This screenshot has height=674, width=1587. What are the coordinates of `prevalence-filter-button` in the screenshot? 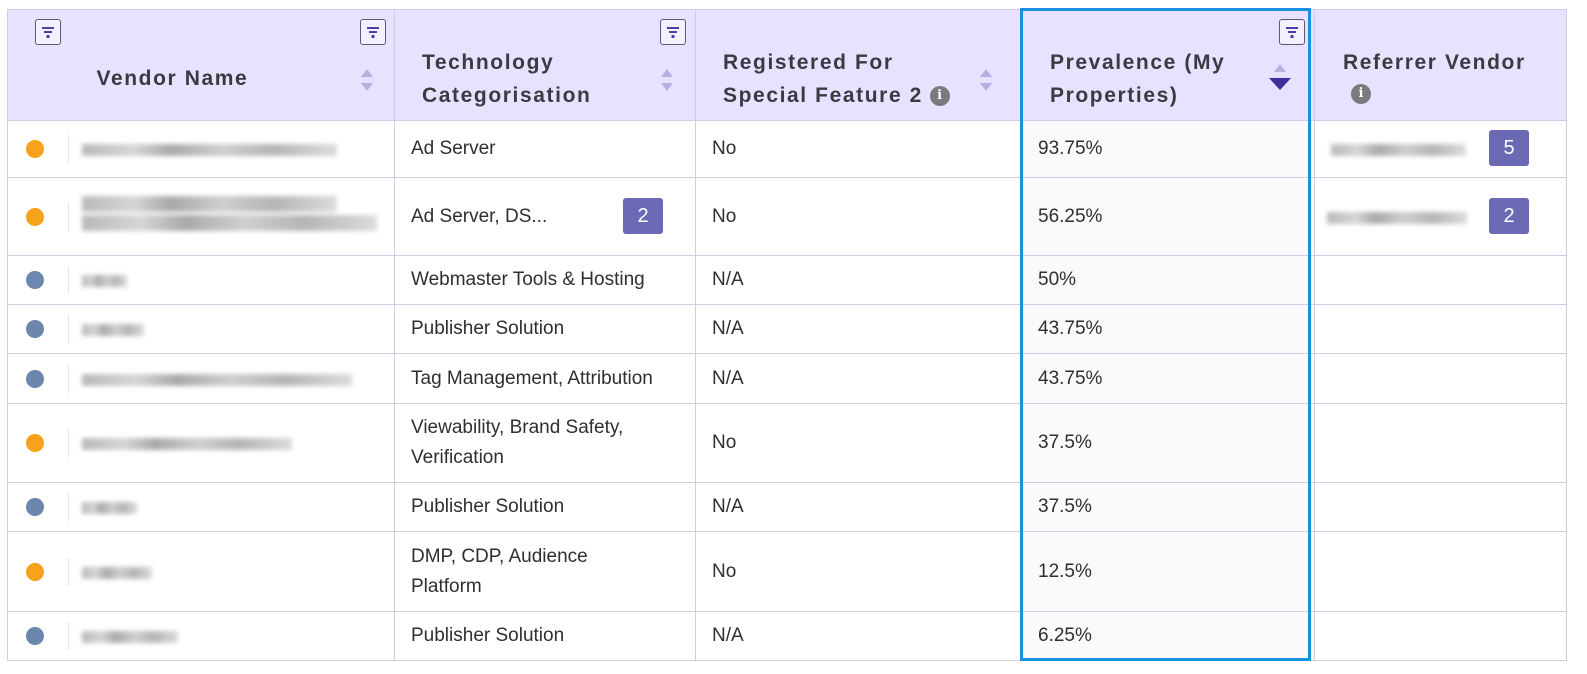 It's located at (1292, 32).